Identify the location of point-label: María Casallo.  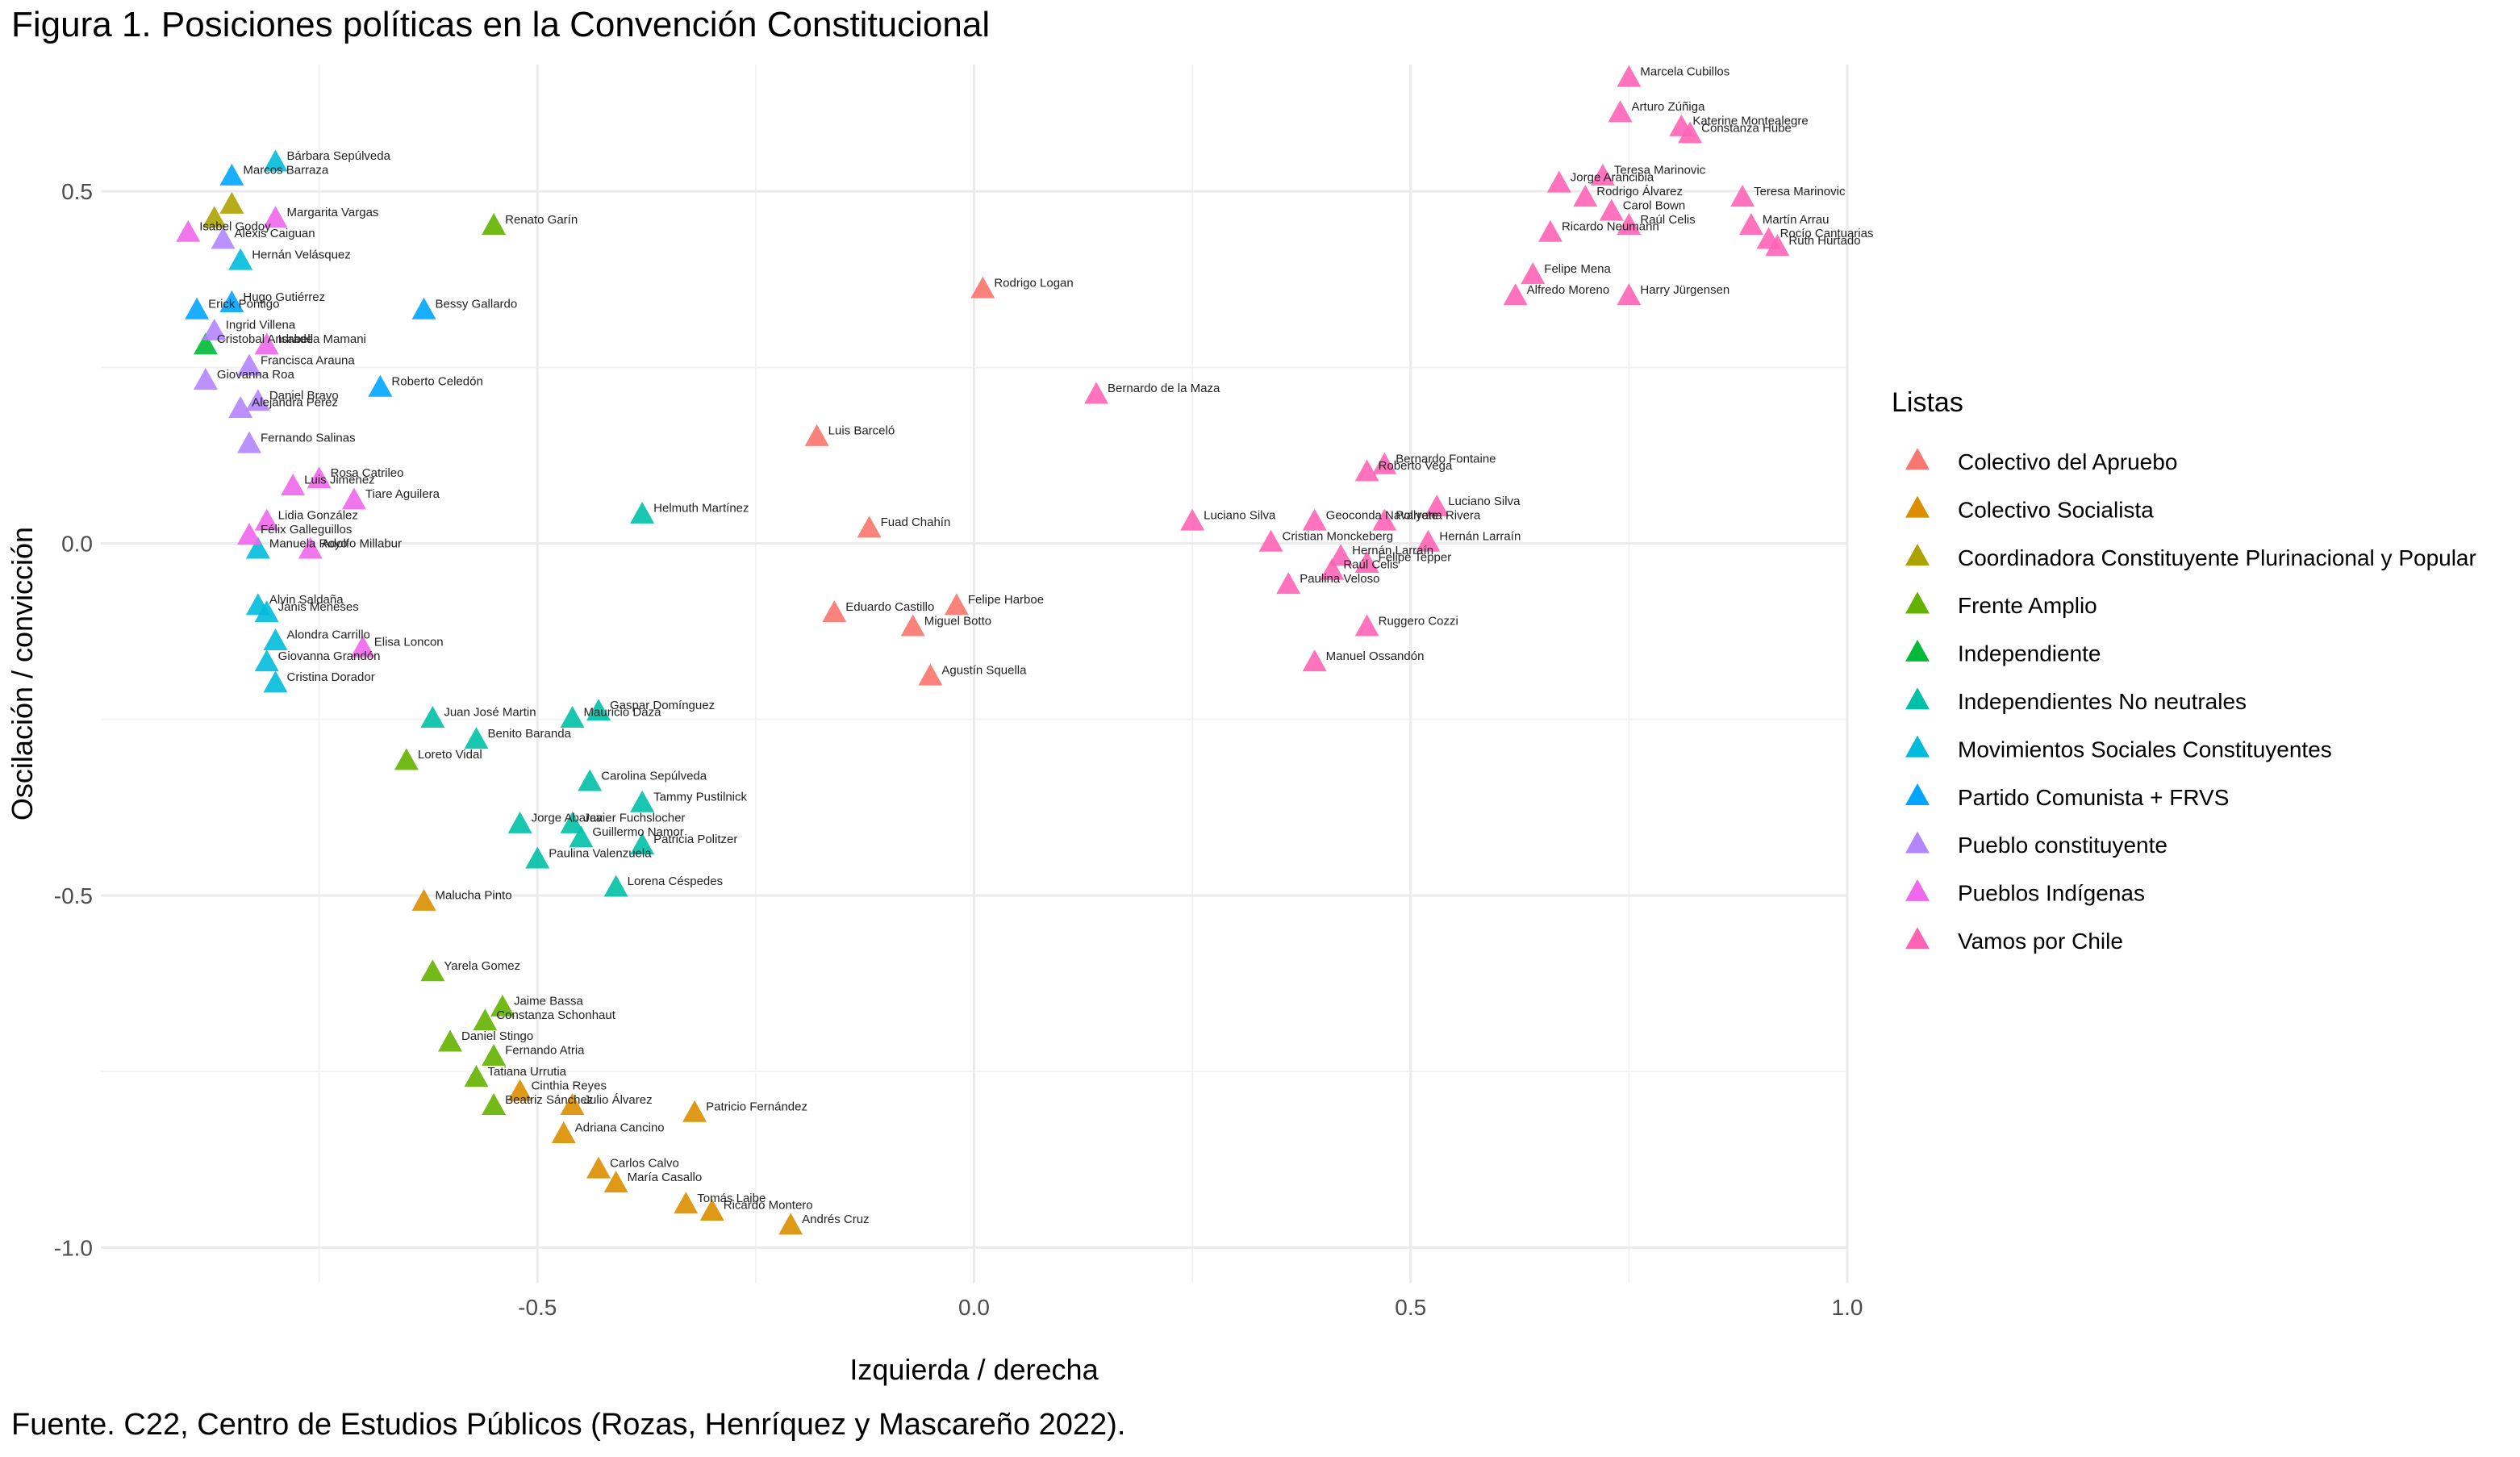
(665, 1177).